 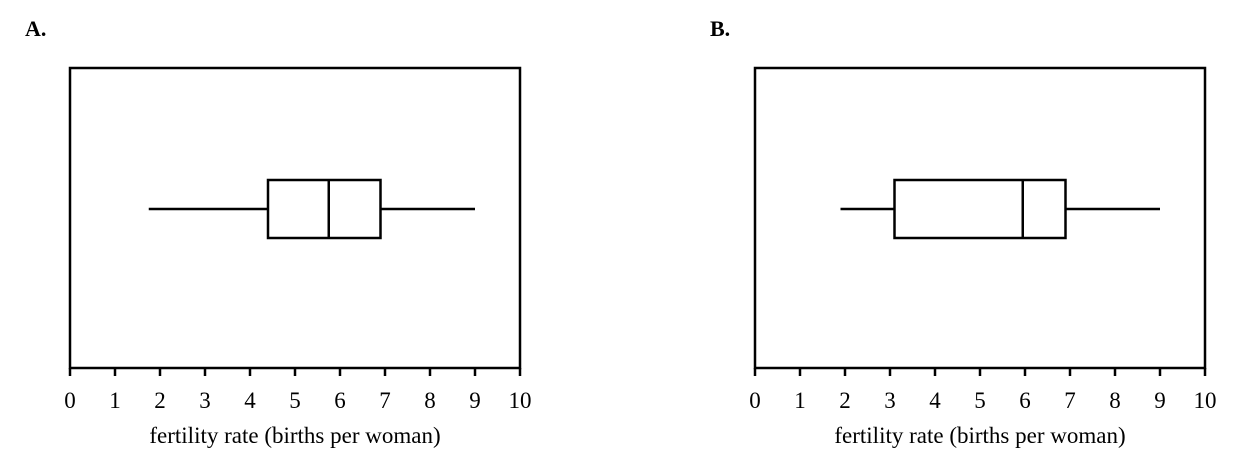 What do you see at coordinates (720, 28) in the screenshot?
I see `panel-label: B.` at bounding box center [720, 28].